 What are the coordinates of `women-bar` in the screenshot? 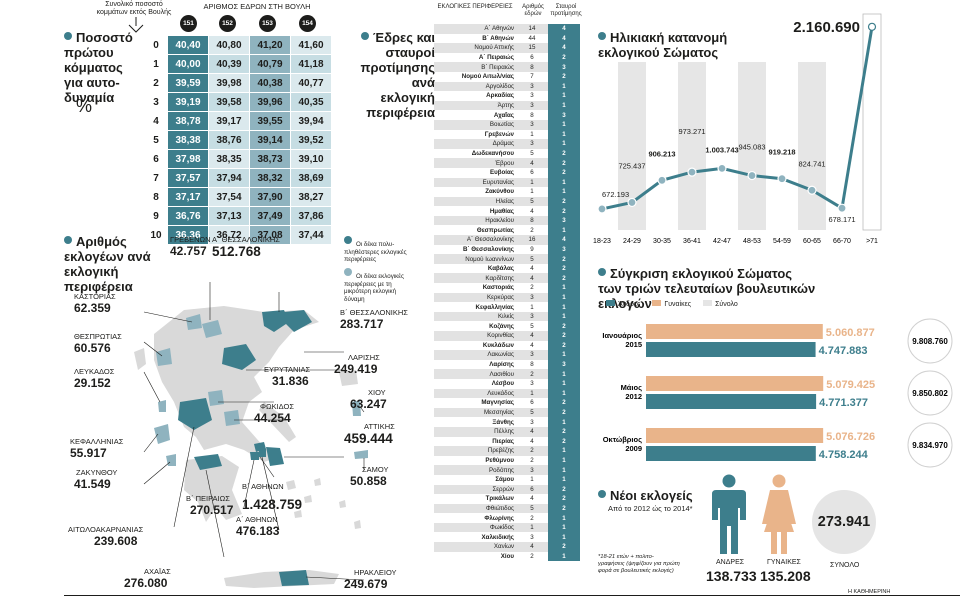 It's located at (735, 383).